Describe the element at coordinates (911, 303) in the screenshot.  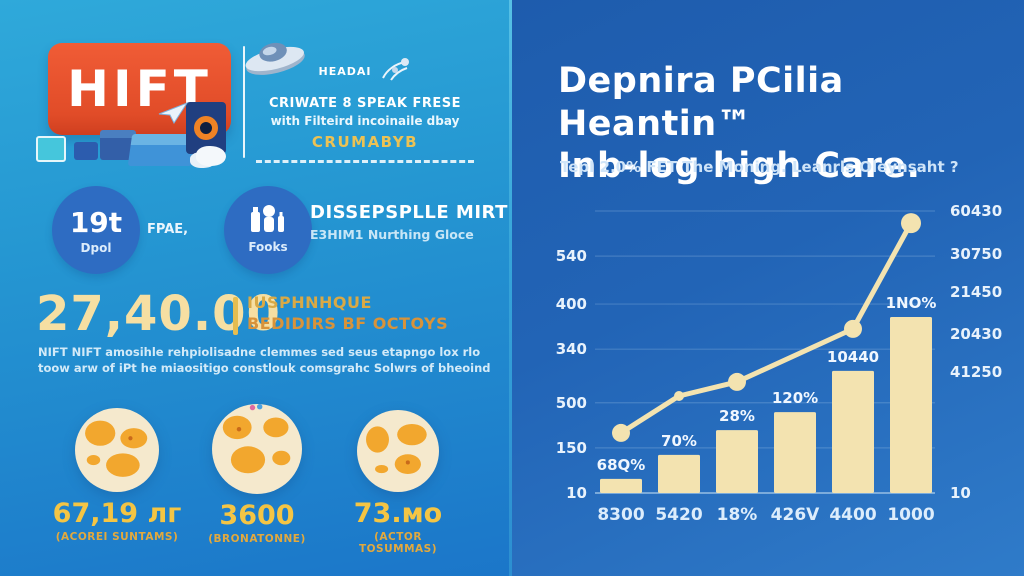
I see `svg-text: 1NO%` at that location.